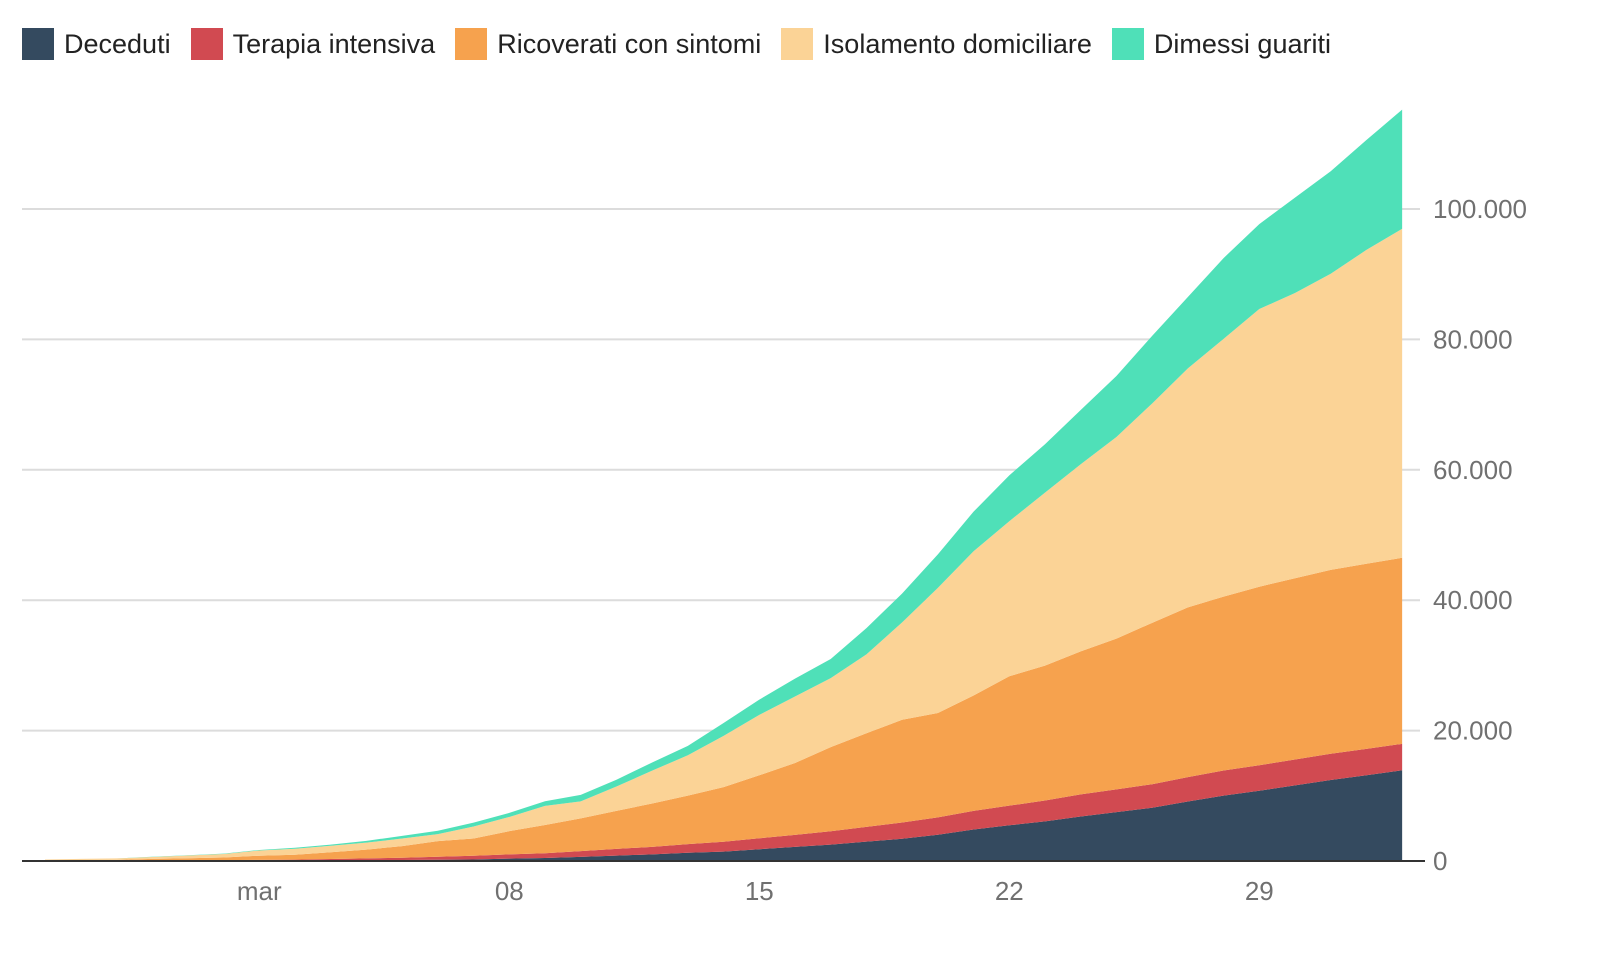 This screenshot has height=980, width=1600. I want to click on legend-label: Terapia intensiva, so click(334, 43).